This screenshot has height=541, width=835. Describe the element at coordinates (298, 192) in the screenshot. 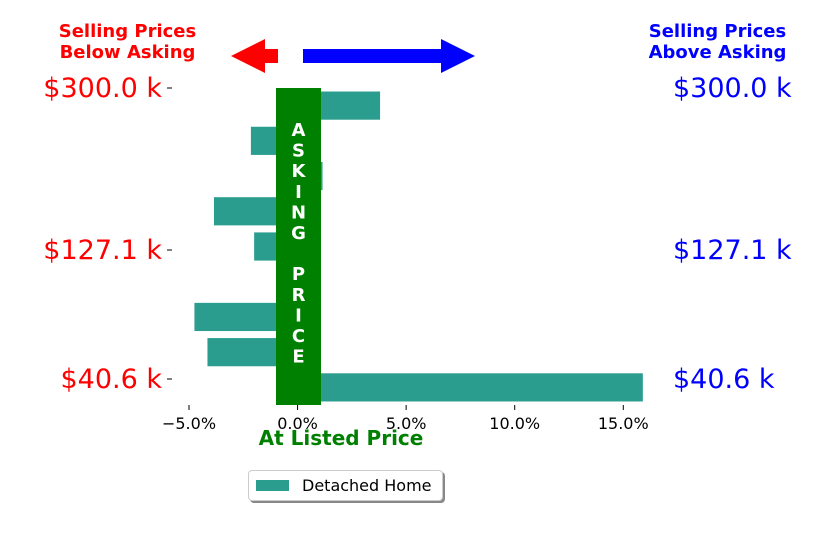

I see `asking-letter-3: I` at that location.